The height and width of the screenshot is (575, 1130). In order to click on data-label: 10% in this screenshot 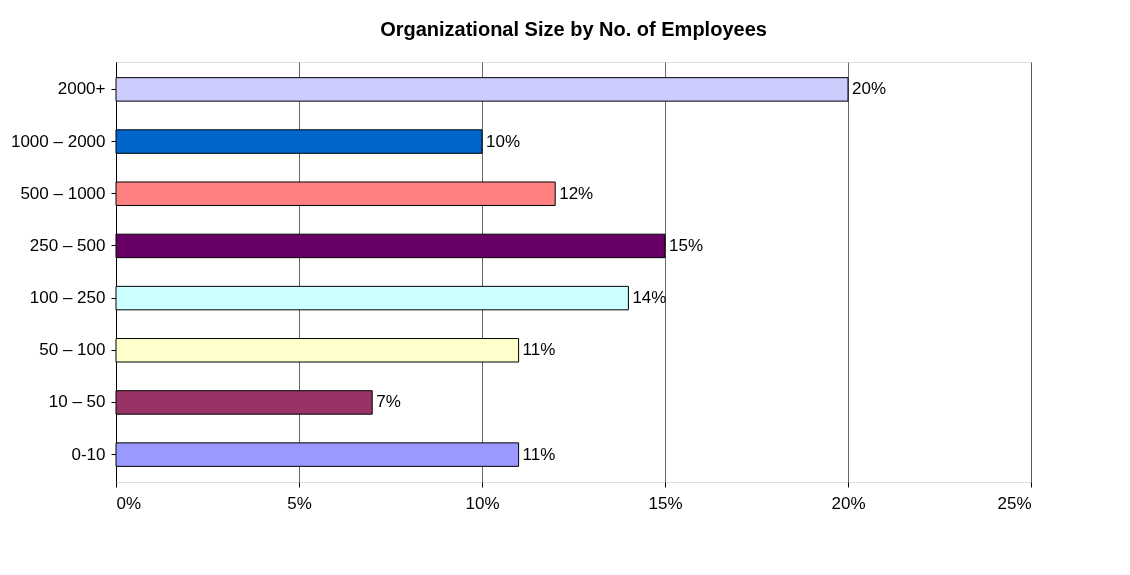, I will do `click(503, 141)`.